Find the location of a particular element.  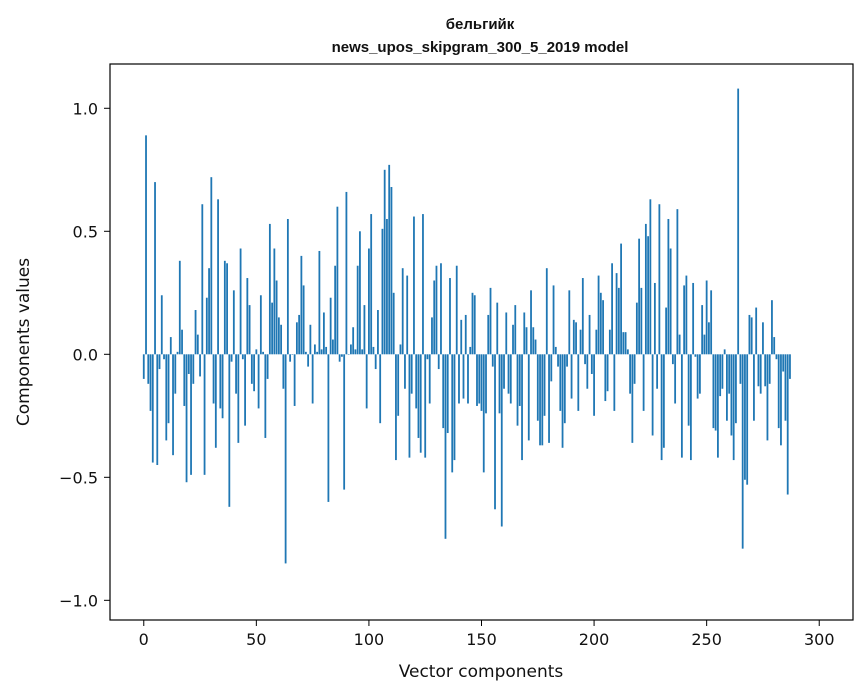

y-tick-label: −1.0 is located at coordinates (78, 600).